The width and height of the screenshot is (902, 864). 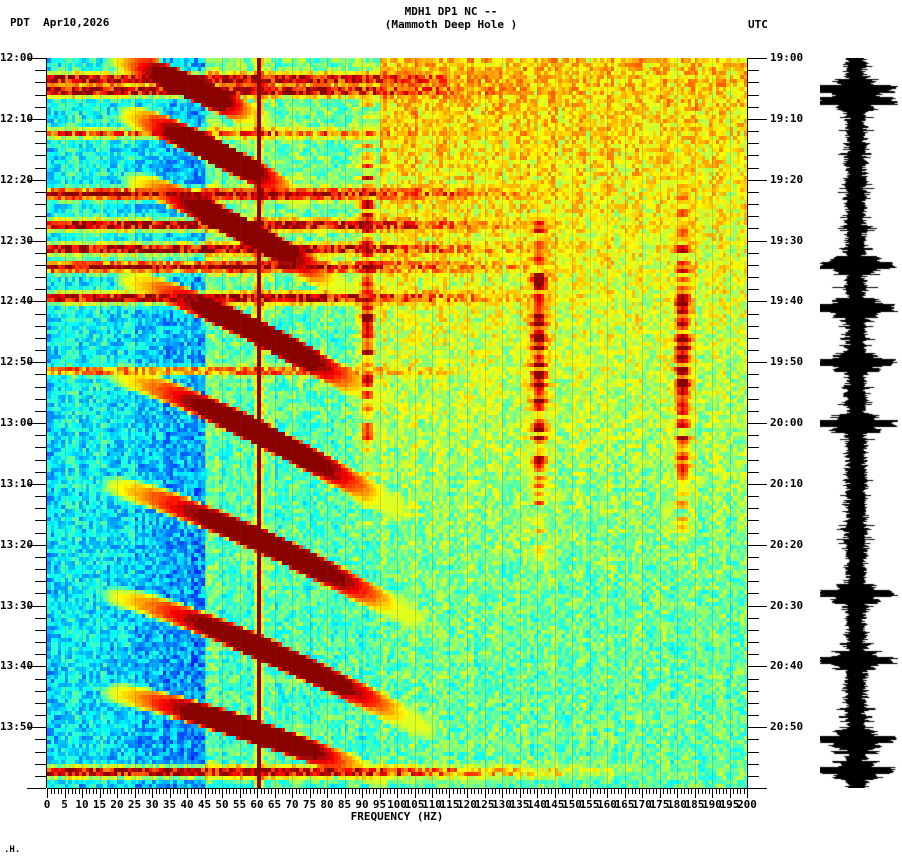 What do you see at coordinates (12, 850) in the screenshot?
I see `corner-artifact-glyph: .H.` at bounding box center [12, 850].